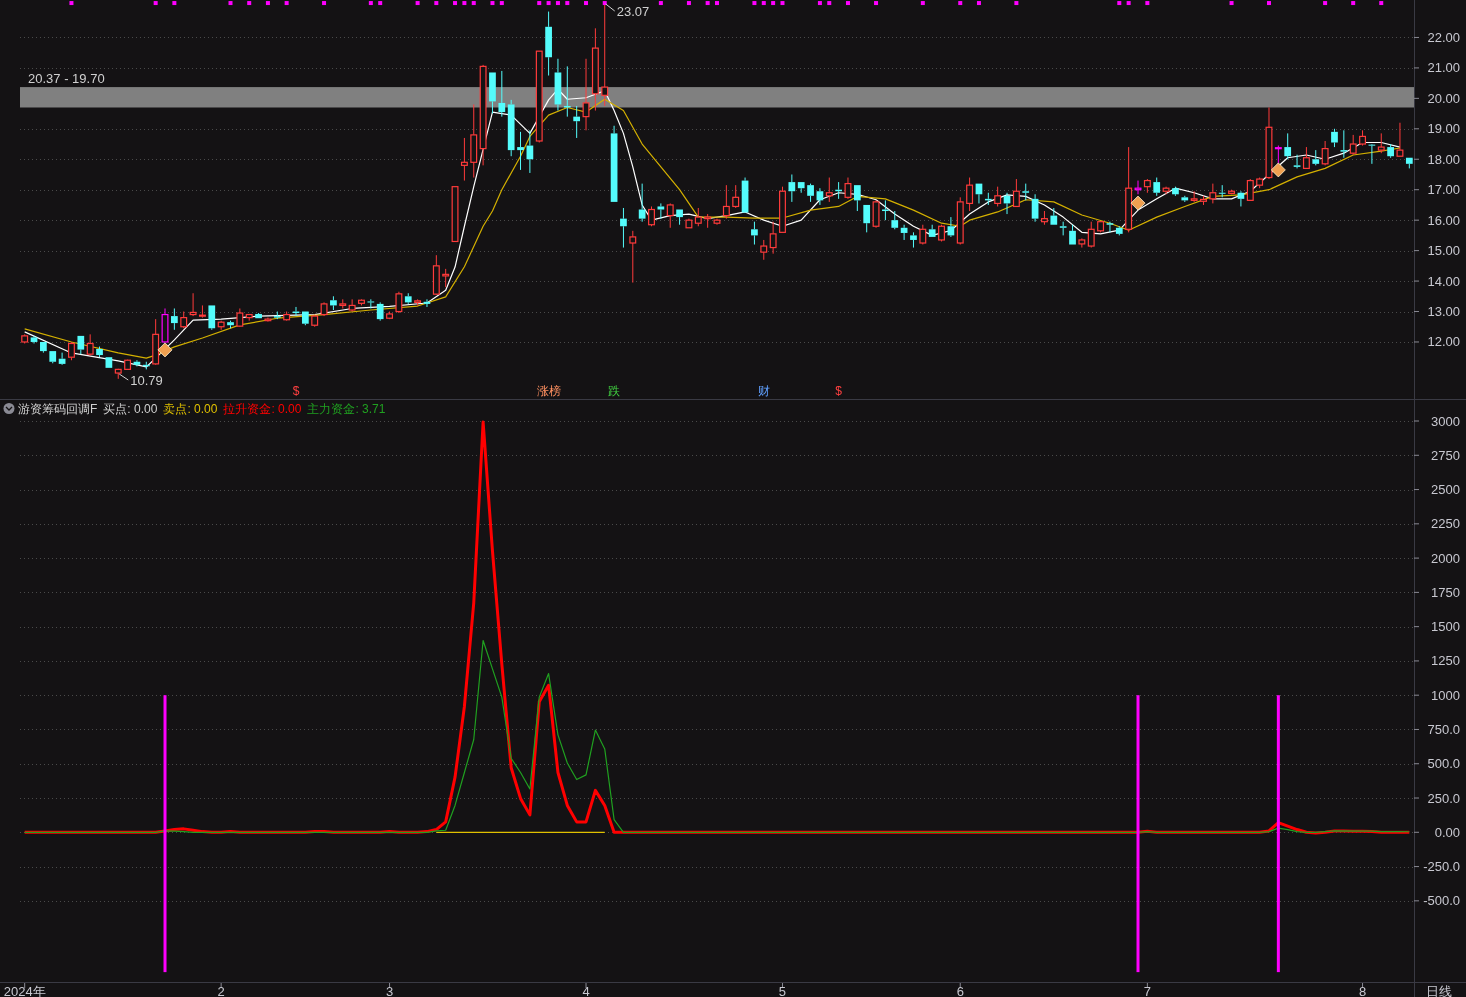 This screenshot has height=997, width=1466. What do you see at coordinates (1439, 990) in the screenshot?
I see `text: 日线` at bounding box center [1439, 990].